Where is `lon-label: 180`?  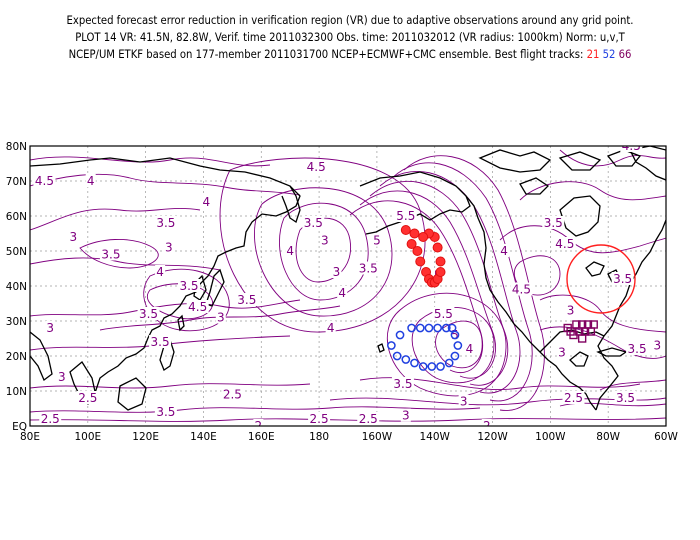 lon-label: 180 is located at coordinates (319, 437).